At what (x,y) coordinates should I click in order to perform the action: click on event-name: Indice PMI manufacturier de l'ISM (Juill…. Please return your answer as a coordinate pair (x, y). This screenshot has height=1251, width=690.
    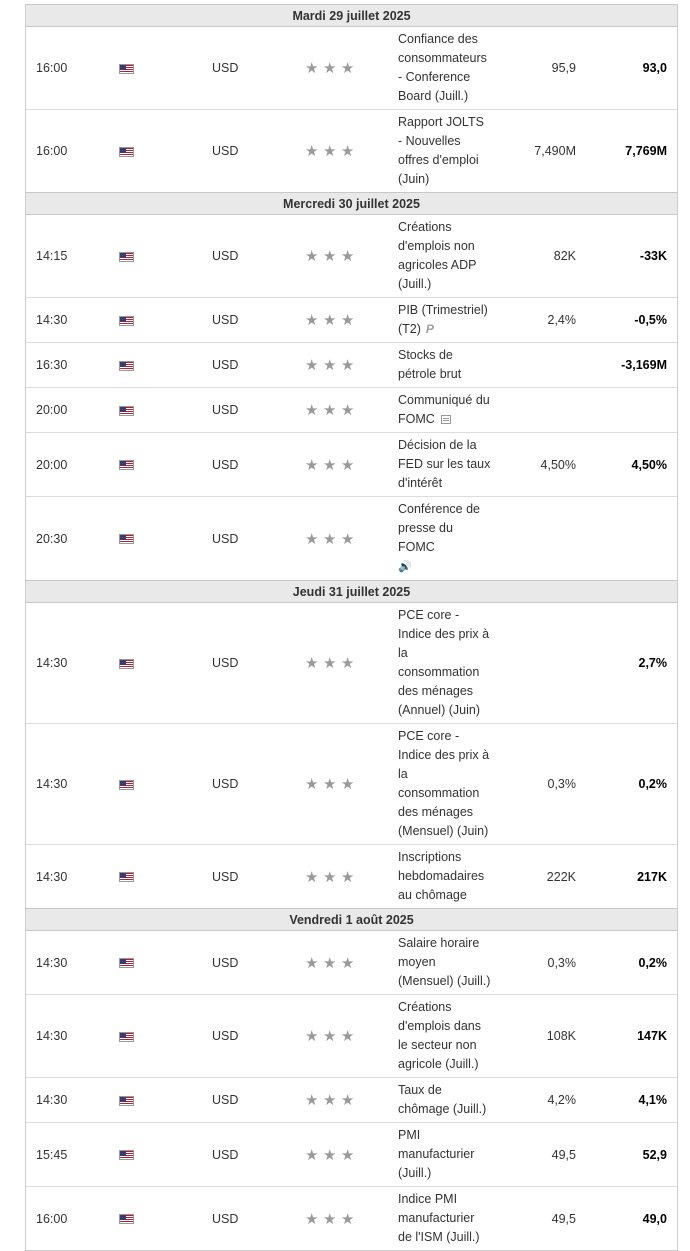
    Looking at the image, I should click on (439, 1218).